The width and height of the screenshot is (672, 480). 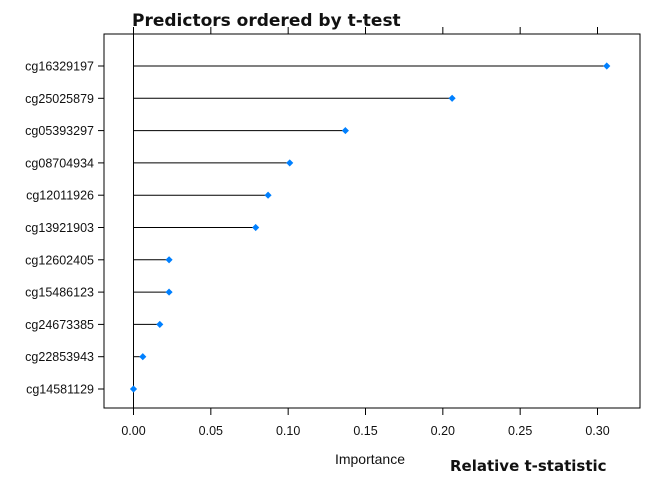 I want to click on x-tick-label: 0.15, so click(x=365, y=431).